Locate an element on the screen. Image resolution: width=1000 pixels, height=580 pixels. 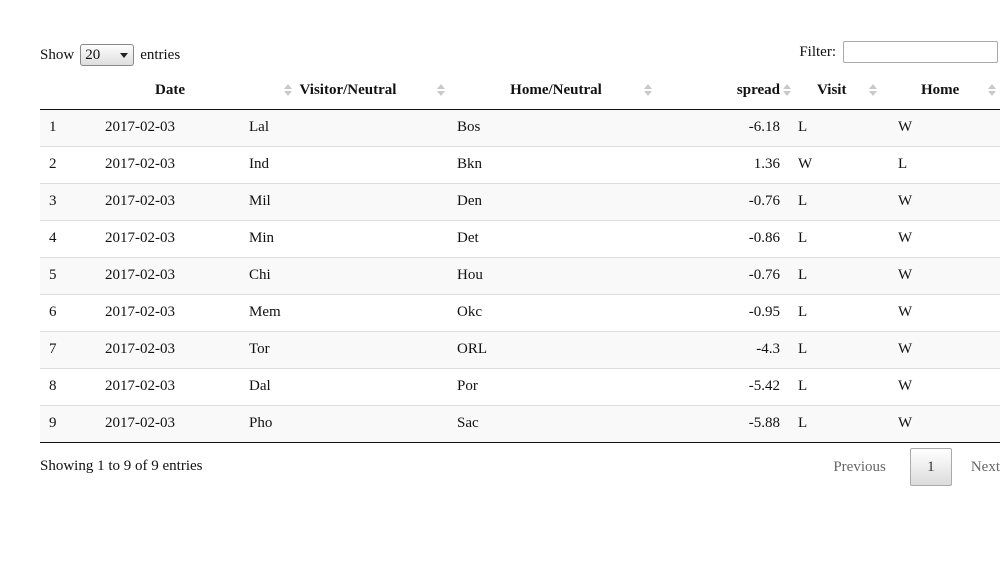
home-neutral-cell: Sac is located at coordinates (556, 423).